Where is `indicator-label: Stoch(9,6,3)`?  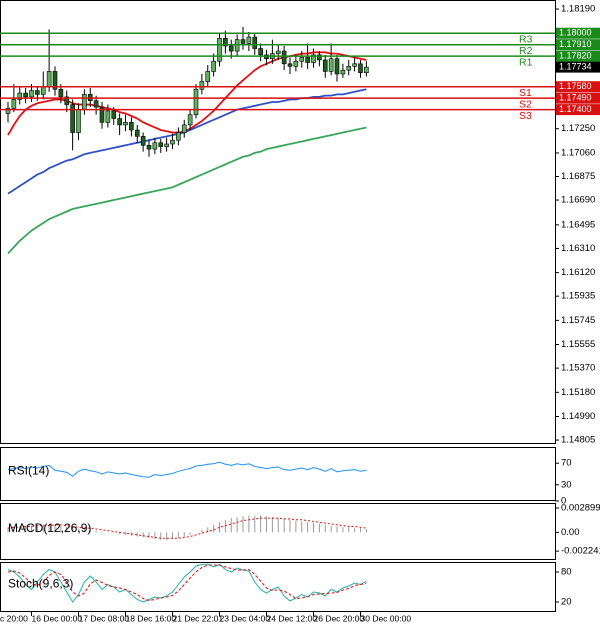
indicator-label: Stoch(9,6,3) is located at coordinates (40, 584).